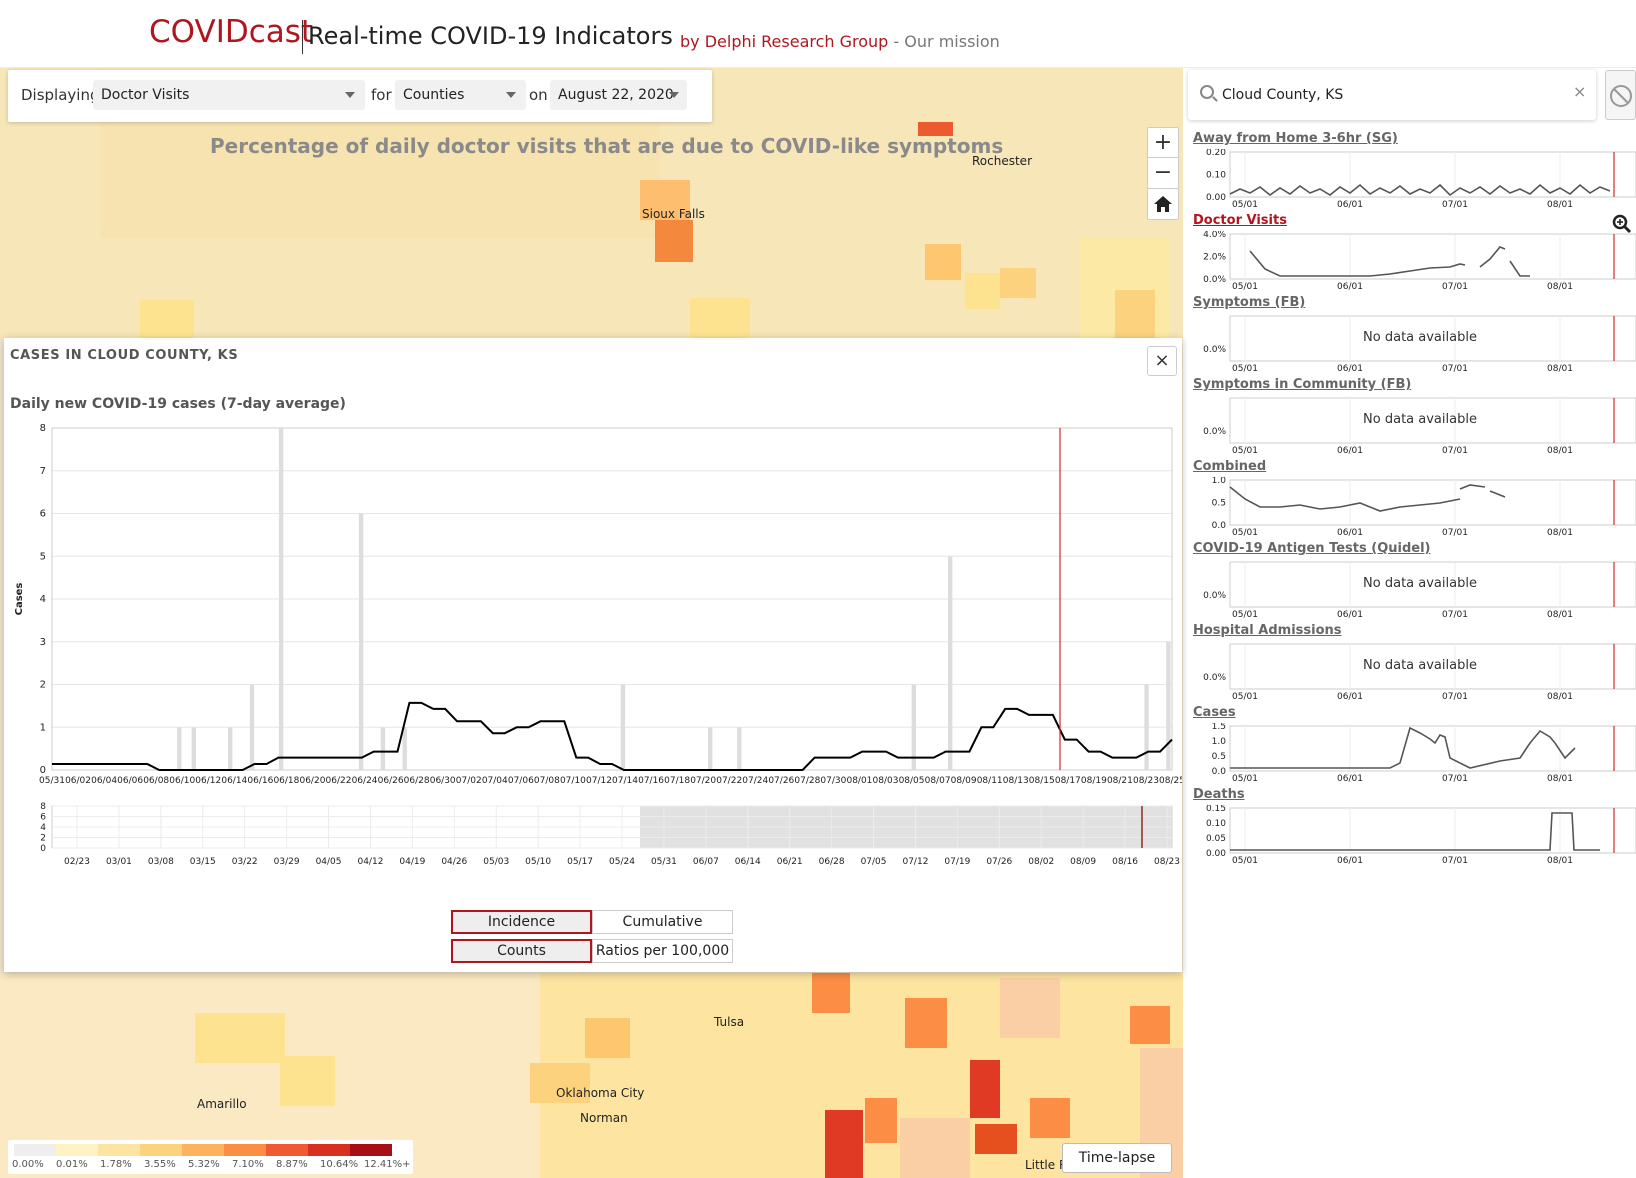  What do you see at coordinates (1312, 548) in the screenshot?
I see `signal-title: COVID-19 Antigen Tests (Quidel)` at bounding box center [1312, 548].